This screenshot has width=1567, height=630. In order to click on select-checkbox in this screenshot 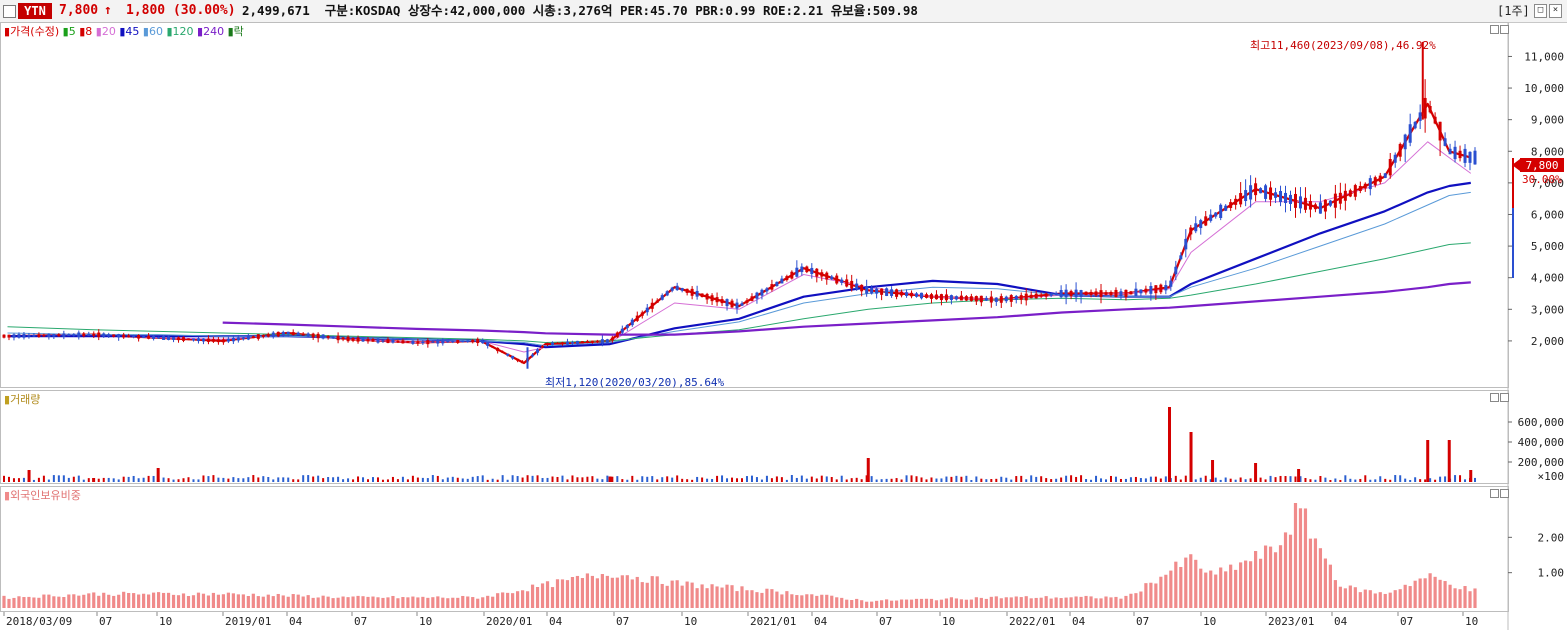, I will do `click(9, 11)`.